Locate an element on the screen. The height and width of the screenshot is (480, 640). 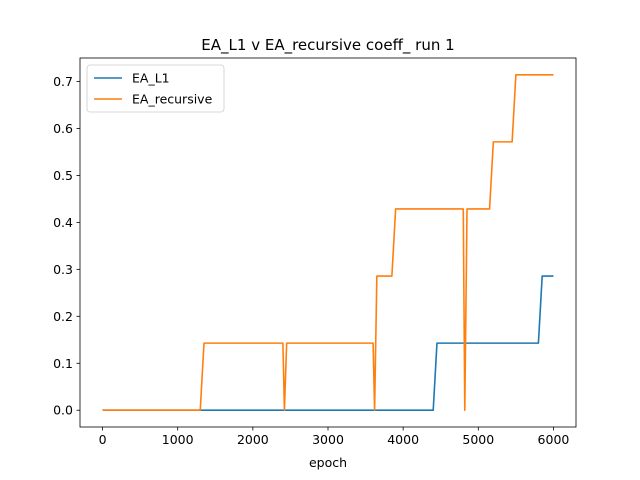
x-tick-label: 4000 is located at coordinates (403, 439).